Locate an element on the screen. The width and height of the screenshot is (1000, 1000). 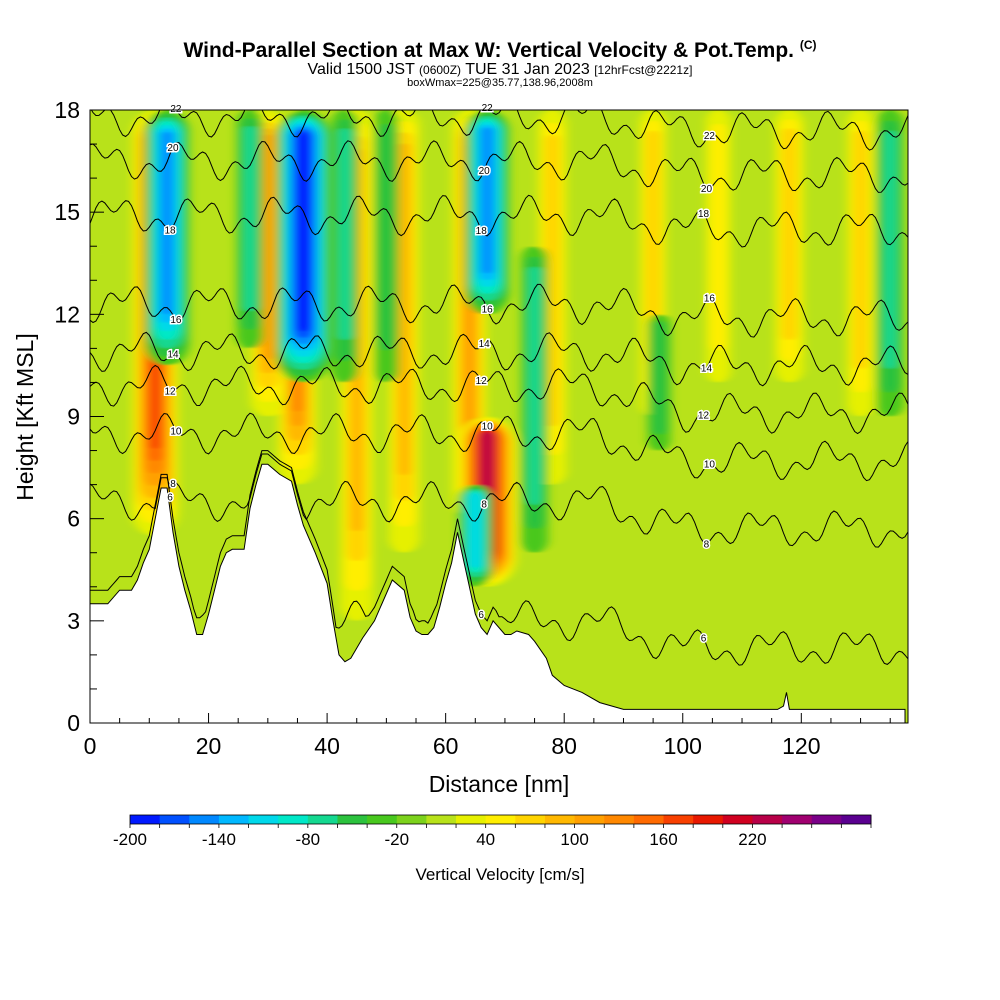
valid-time-utc: (0600Z) is located at coordinates (440, 70).